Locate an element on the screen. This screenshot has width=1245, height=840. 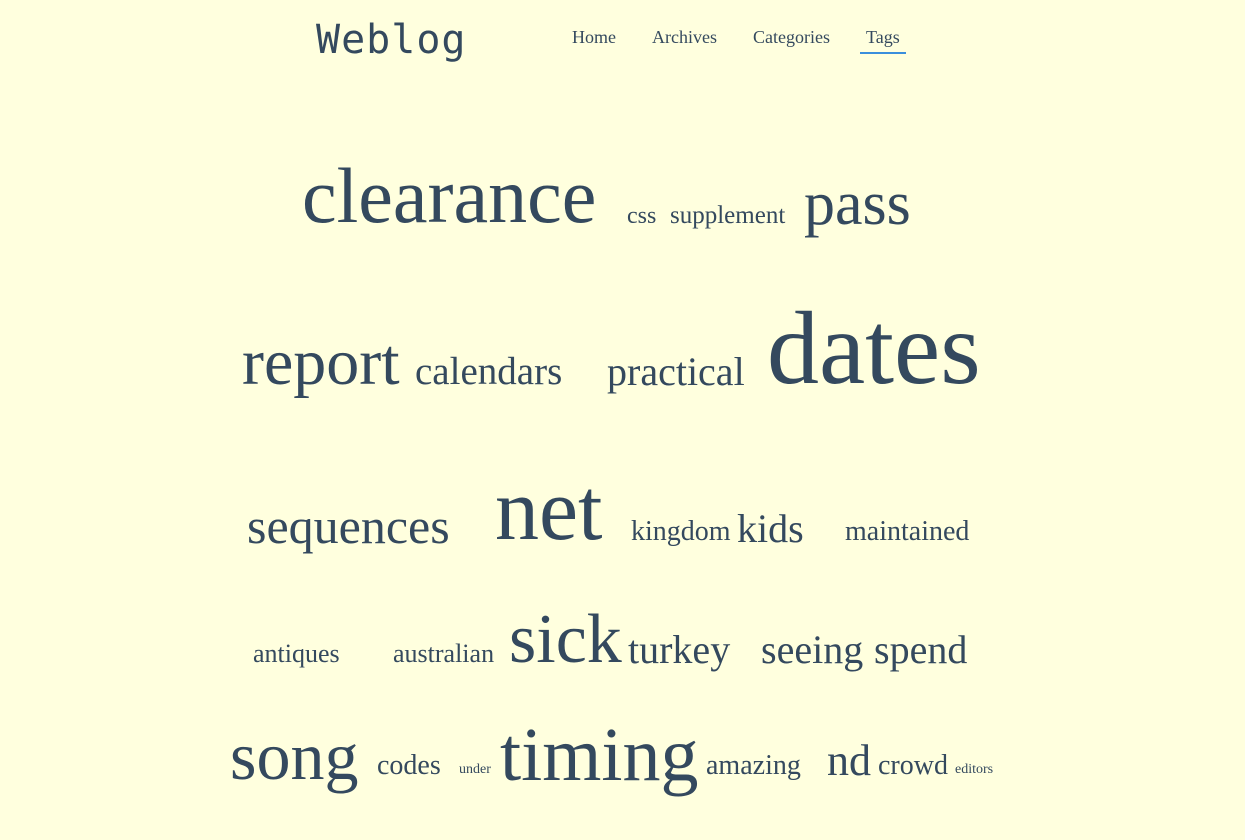
tag-link: clearance is located at coordinates (449, 195).